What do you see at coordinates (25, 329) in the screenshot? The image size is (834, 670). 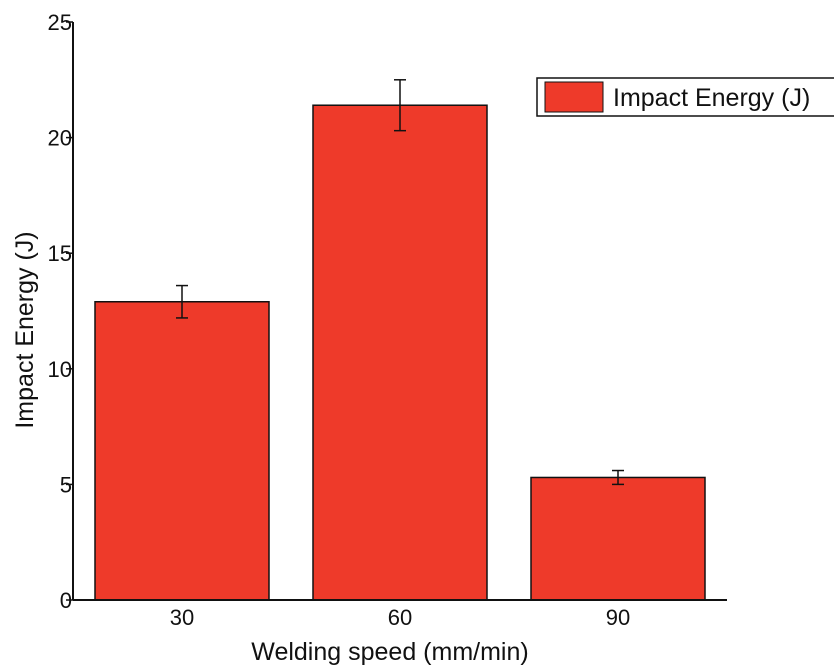 I see `y-axis-title: Impact Energy (J)` at bounding box center [25, 329].